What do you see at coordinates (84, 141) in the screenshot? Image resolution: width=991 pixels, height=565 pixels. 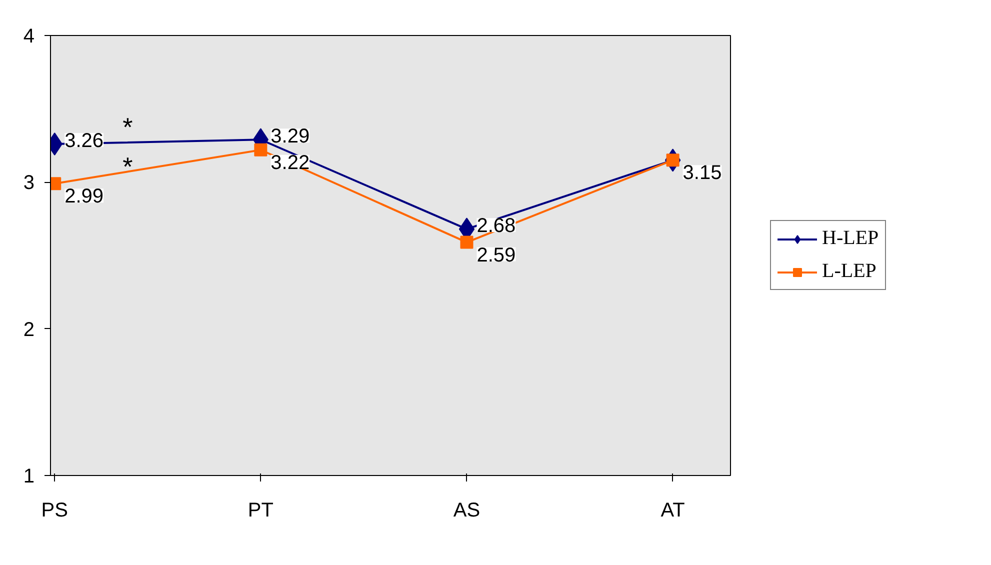 I see `data-label: 3.26` at bounding box center [84, 141].